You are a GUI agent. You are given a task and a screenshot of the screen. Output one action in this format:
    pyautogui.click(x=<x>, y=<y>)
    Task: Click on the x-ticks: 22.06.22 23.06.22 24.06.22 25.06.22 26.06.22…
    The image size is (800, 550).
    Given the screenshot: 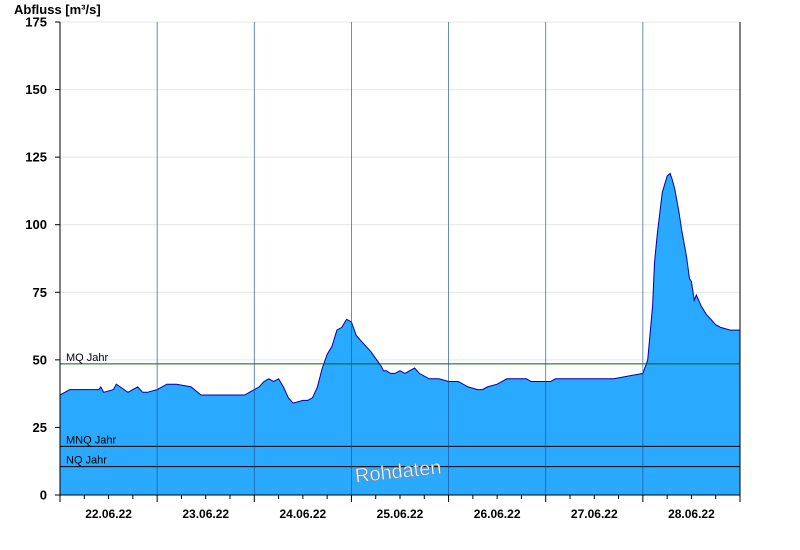 What is the action you would take?
    pyautogui.click(x=400, y=508)
    